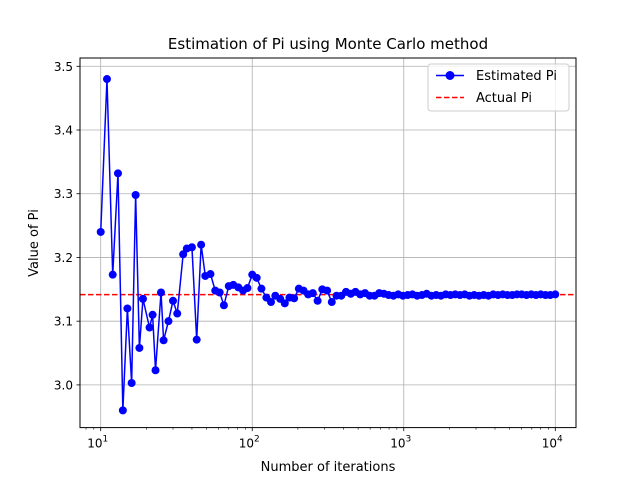 The image size is (640, 480). Describe the element at coordinates (504, 98) in the screenshot. I see `legend-actual-label: Actual Pi` at that location.